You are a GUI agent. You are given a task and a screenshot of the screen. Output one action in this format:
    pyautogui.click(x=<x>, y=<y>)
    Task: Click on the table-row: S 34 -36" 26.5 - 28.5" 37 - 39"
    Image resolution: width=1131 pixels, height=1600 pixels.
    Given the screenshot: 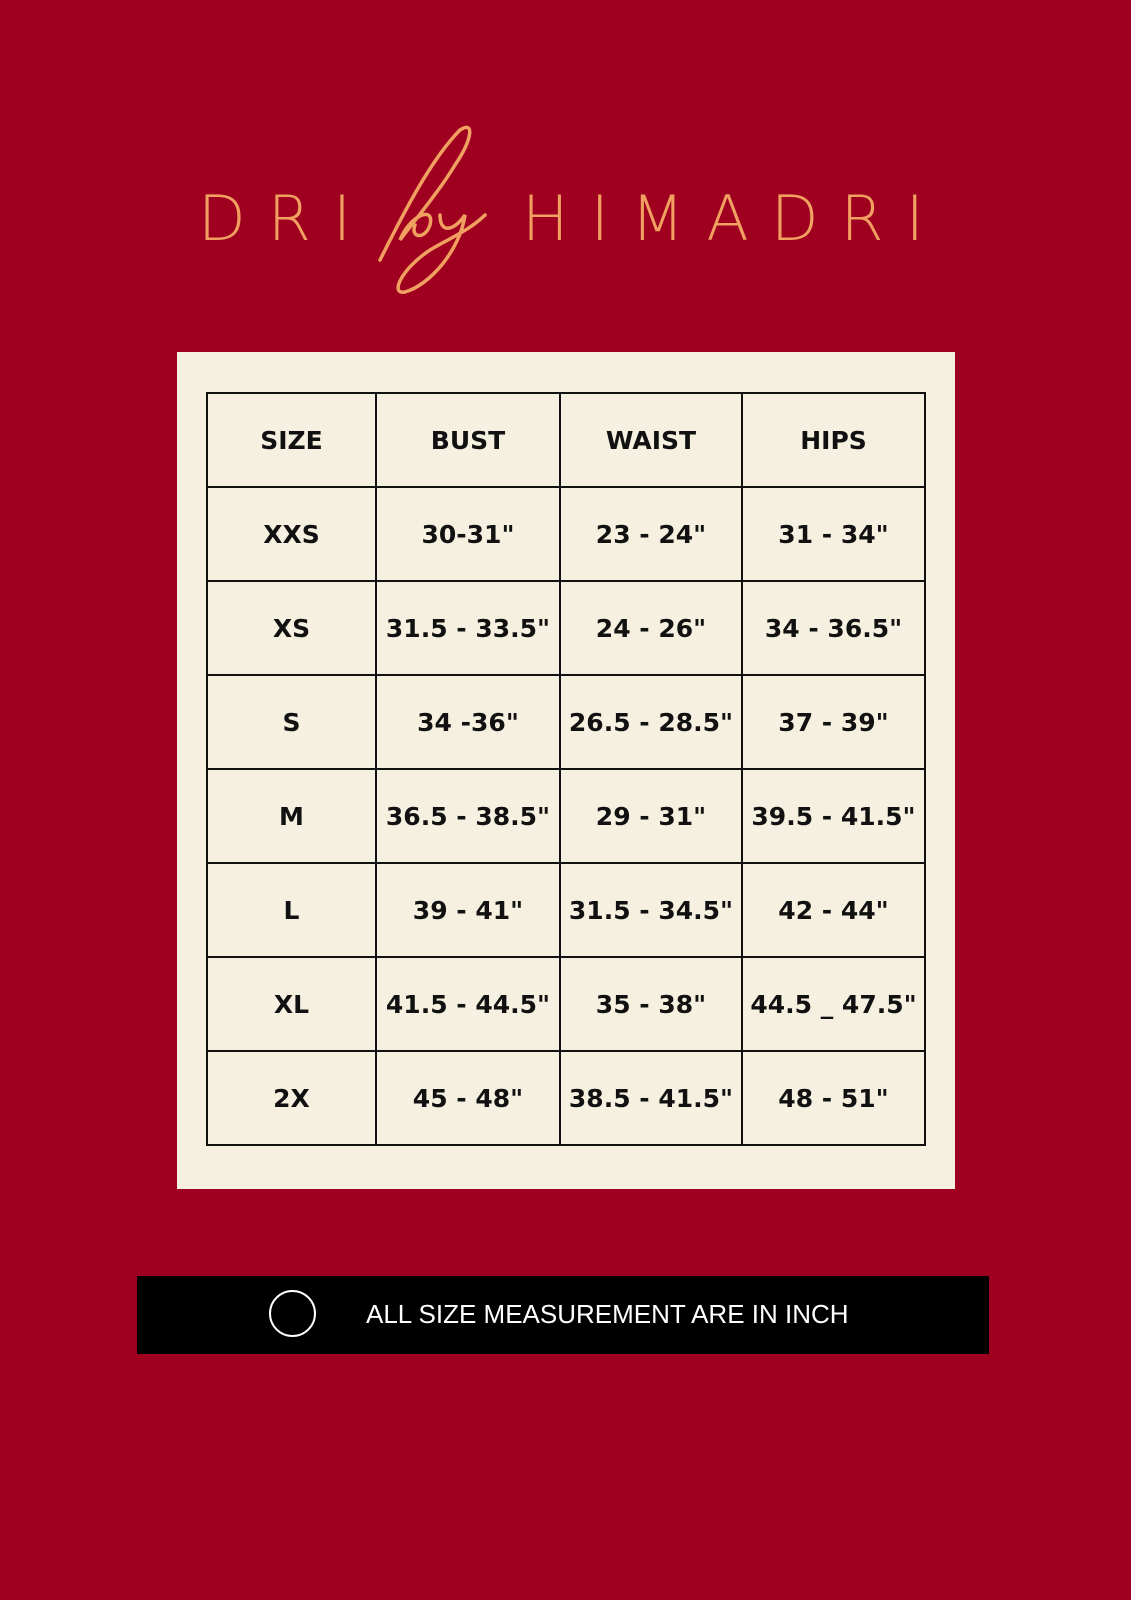 What is the action you would take?
    pyautogui.click(x=566, y=722)
    